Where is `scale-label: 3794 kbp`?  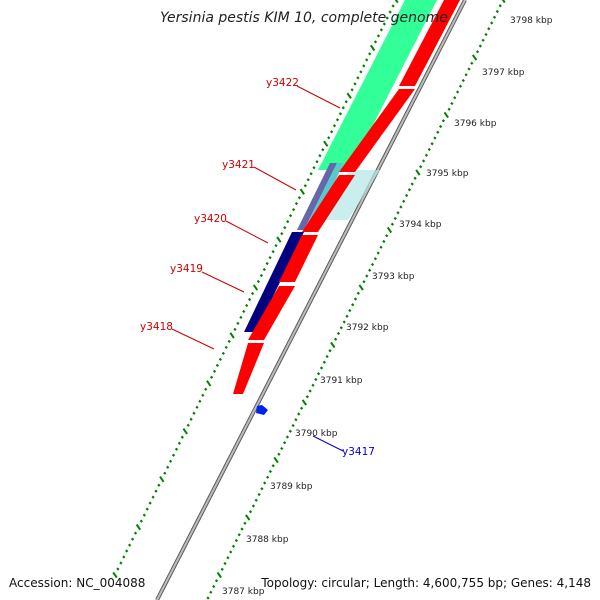 scale-label: 3794 kbp is located at coordinates (420, 225).